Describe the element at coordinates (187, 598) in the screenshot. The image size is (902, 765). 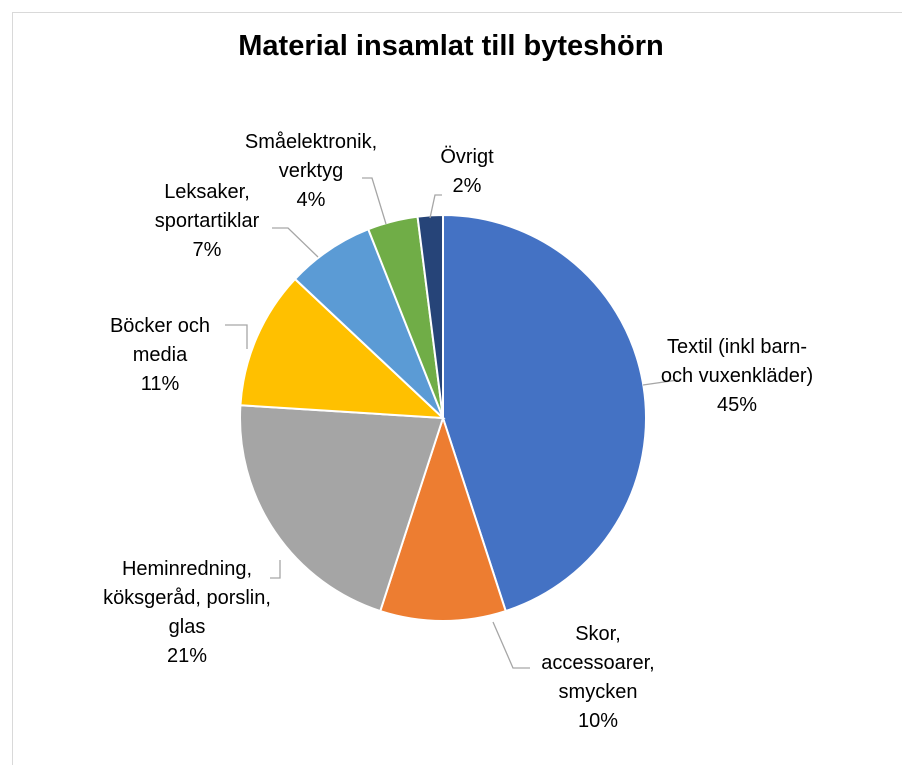
I see `slice-label: Heminredning, köksgeråd, porslin, glas` at that location.